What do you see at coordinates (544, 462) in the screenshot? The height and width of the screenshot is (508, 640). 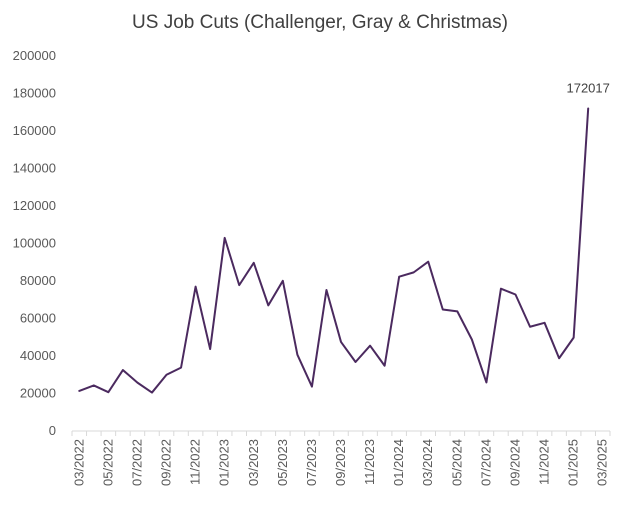 I see `x-tick-label: 11/2024` at bounding box center [544, 462].